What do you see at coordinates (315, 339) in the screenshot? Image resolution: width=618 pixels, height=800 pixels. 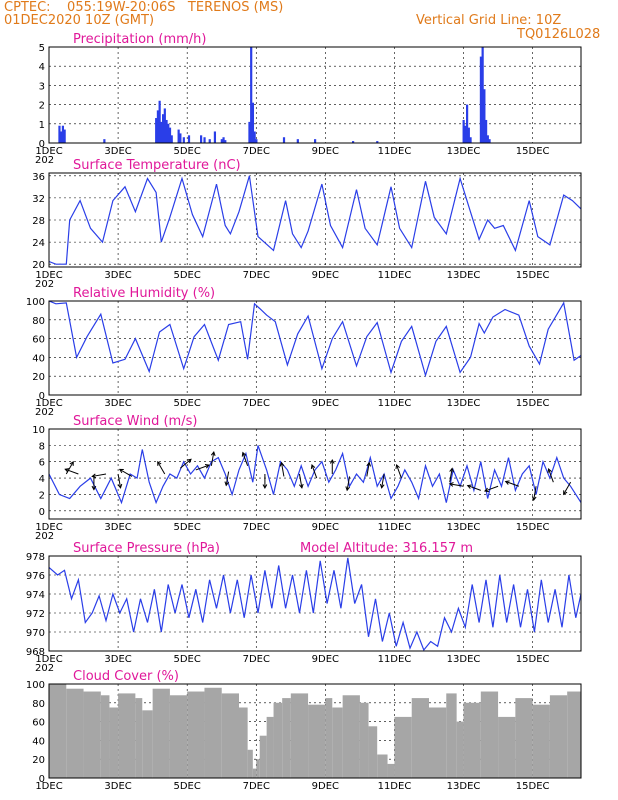 I see `rh-line` at bounding box center [315, 339].